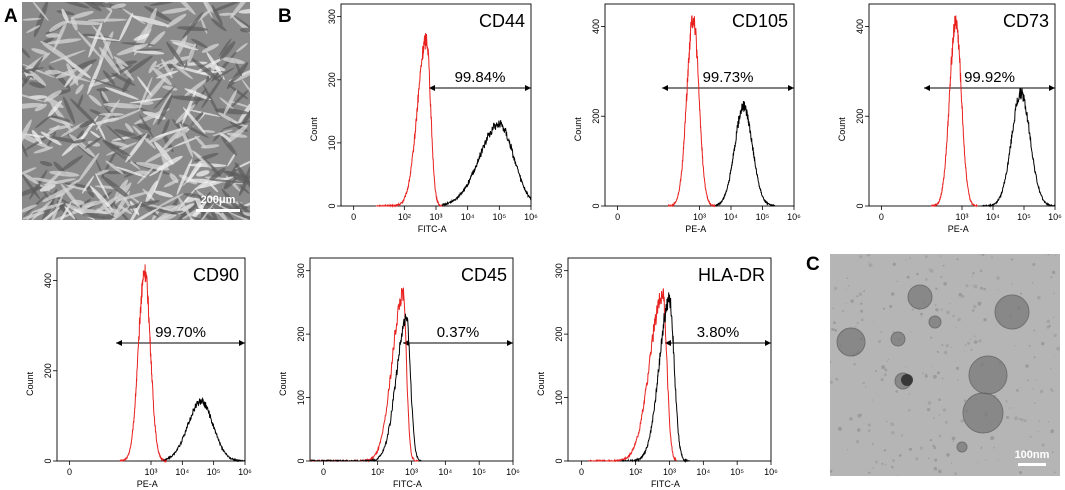  Describe the element at coordinates (436, 105) in the screenshot. I see `plot-frame-cd44` at that location.